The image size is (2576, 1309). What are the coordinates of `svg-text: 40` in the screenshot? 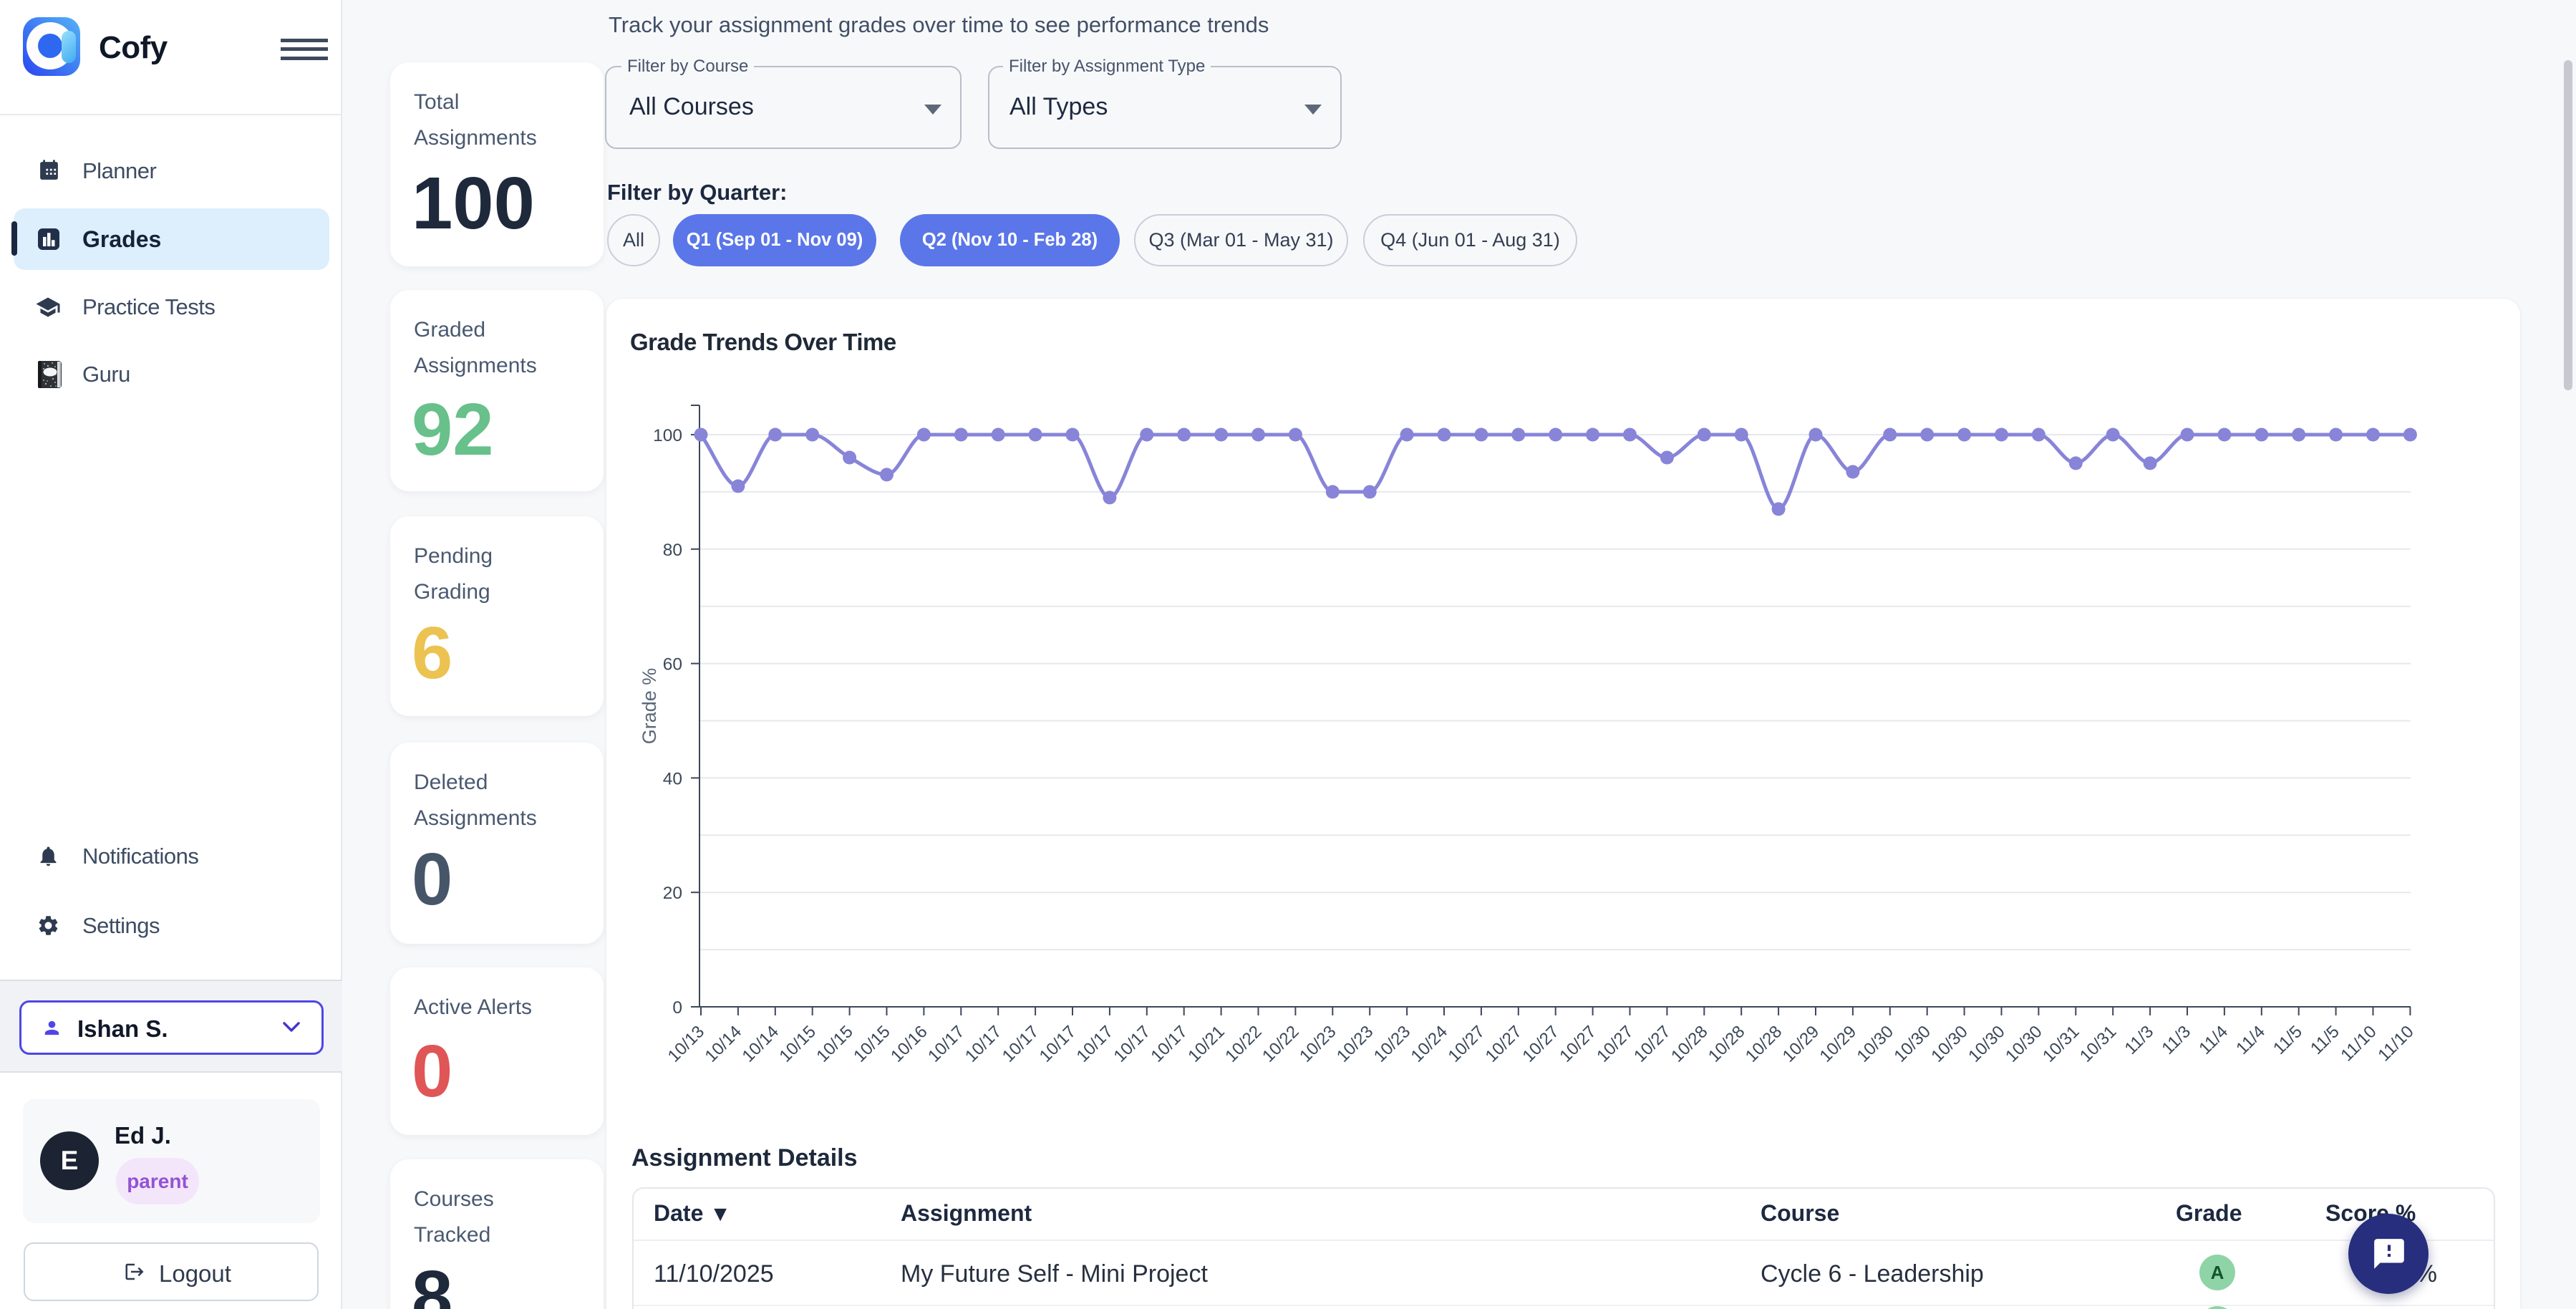 It's located at (672, 778).